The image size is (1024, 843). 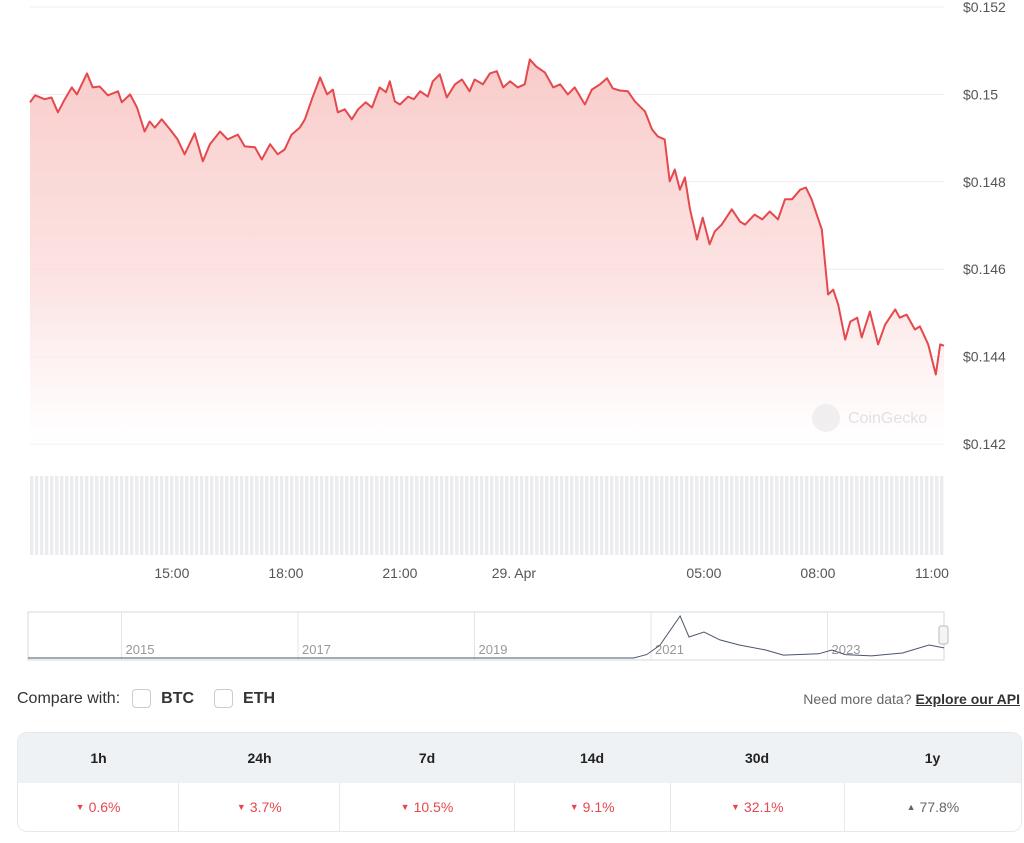 What do you see at coordinates (669, 649) in the screenshot?
I see `navigator-year-label: 2021` at bounding box center [669, 649].